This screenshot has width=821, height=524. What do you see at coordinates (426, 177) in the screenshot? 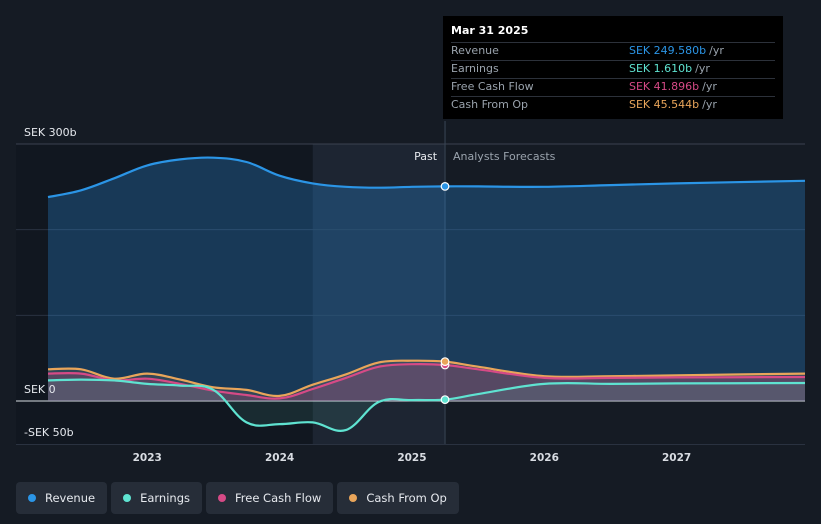
I see `revenue-line` at bounding box center [426, 177].